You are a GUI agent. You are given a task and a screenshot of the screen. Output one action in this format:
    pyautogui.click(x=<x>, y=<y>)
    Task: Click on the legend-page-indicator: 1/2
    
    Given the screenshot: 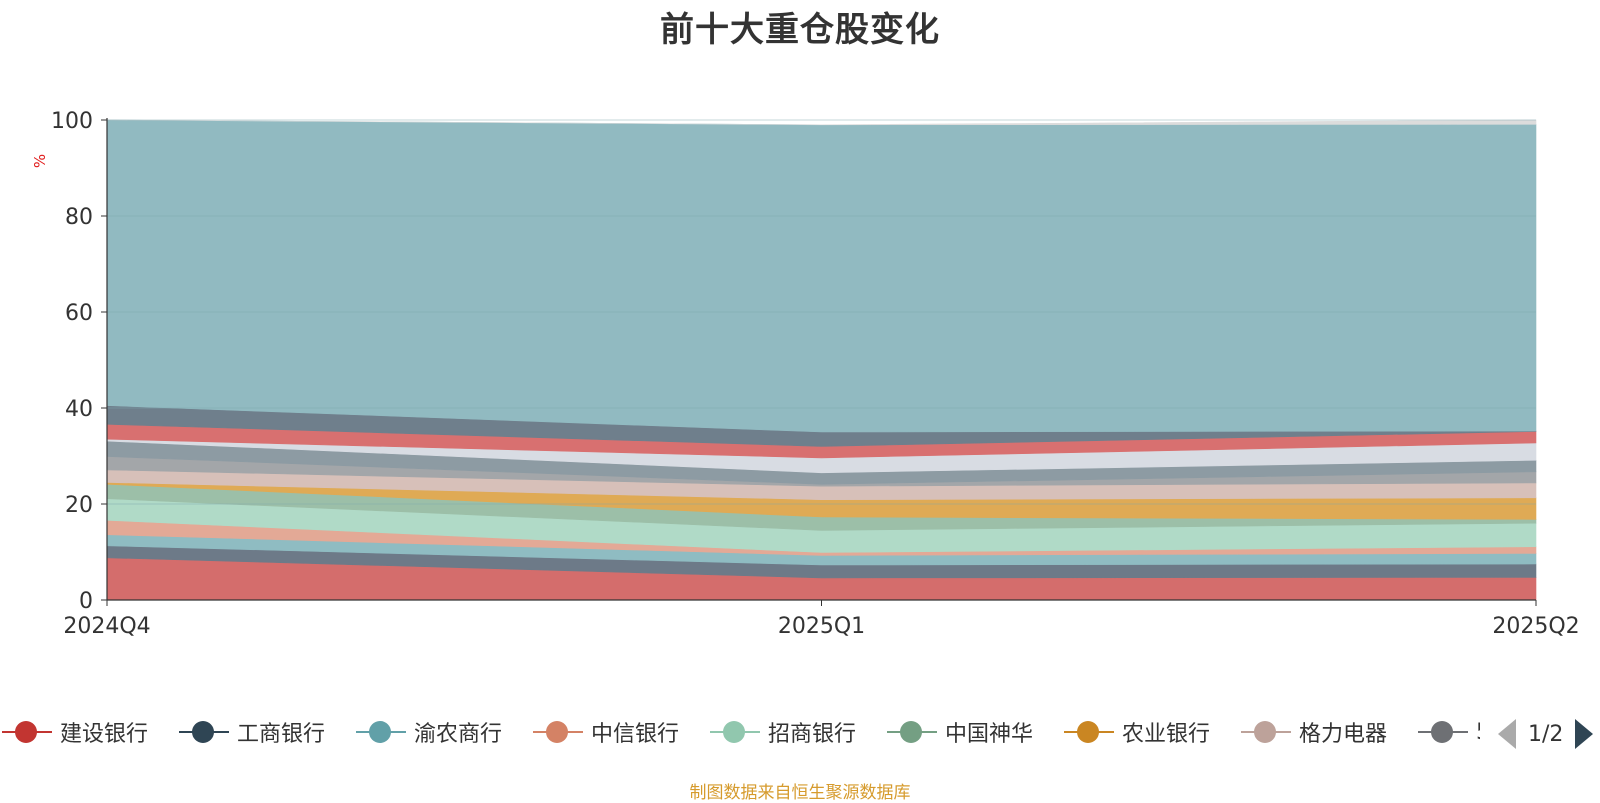 What is the action you would take?
    pyautogui.click(x=1545, y=734)
    